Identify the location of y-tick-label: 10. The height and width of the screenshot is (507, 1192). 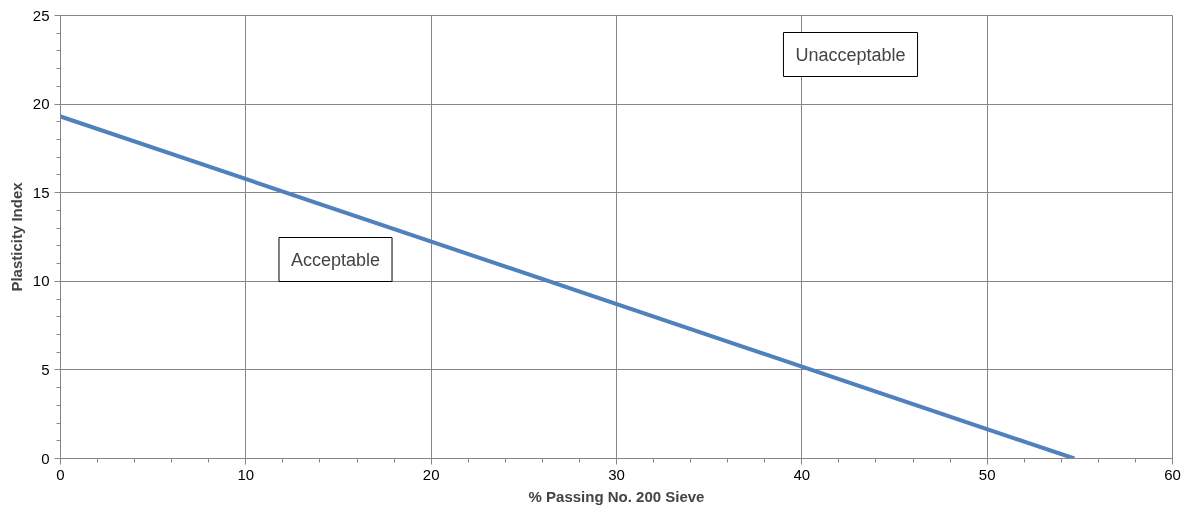
(41, 281).